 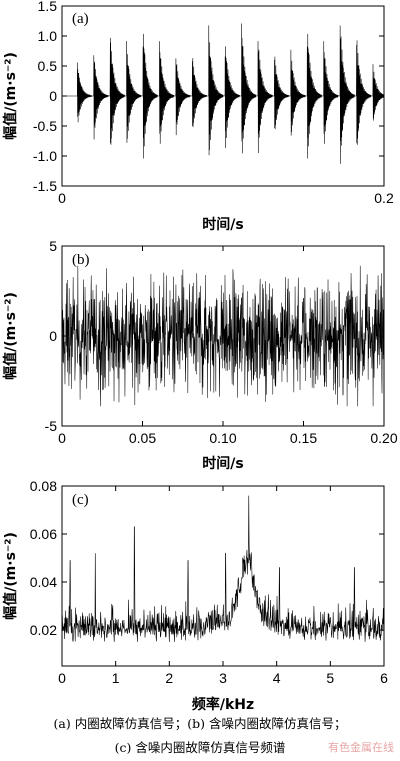 I want to click on x-tick-label-b-3: 0.15, so click(x=303, y=438).